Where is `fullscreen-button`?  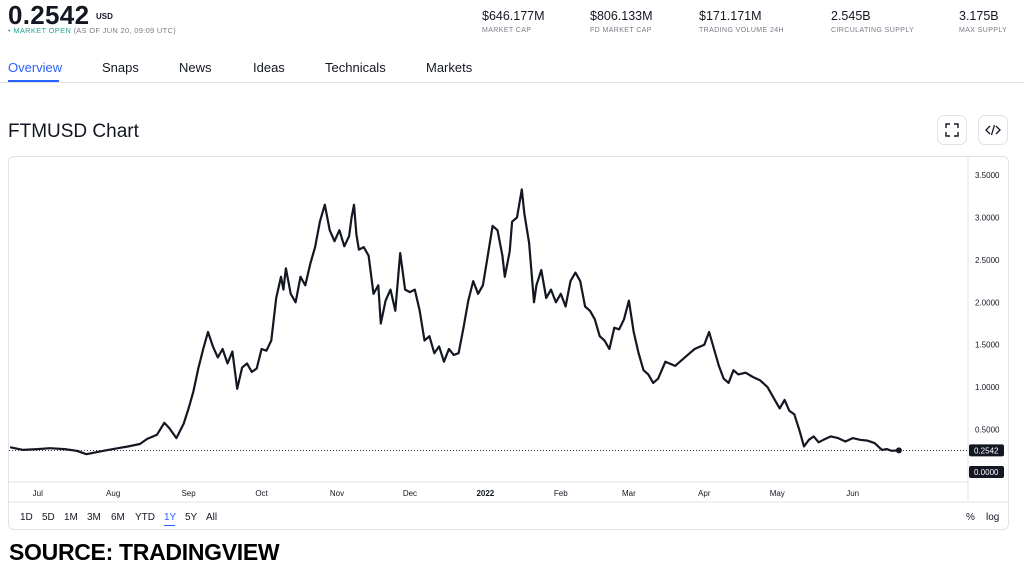
fullscreen-button is located at coordinates (952, 130).